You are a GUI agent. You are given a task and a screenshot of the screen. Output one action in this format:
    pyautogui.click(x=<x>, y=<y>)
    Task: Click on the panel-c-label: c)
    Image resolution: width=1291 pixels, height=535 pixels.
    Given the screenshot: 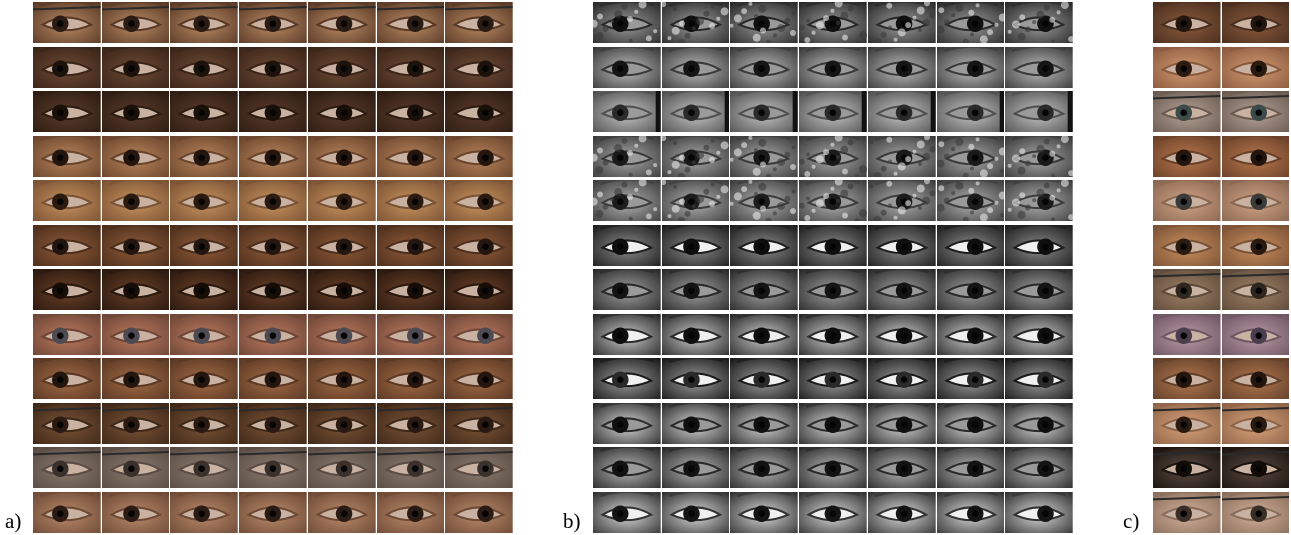 What is the action you would take?
    pyautogui.click(x=1131, y=521)
    